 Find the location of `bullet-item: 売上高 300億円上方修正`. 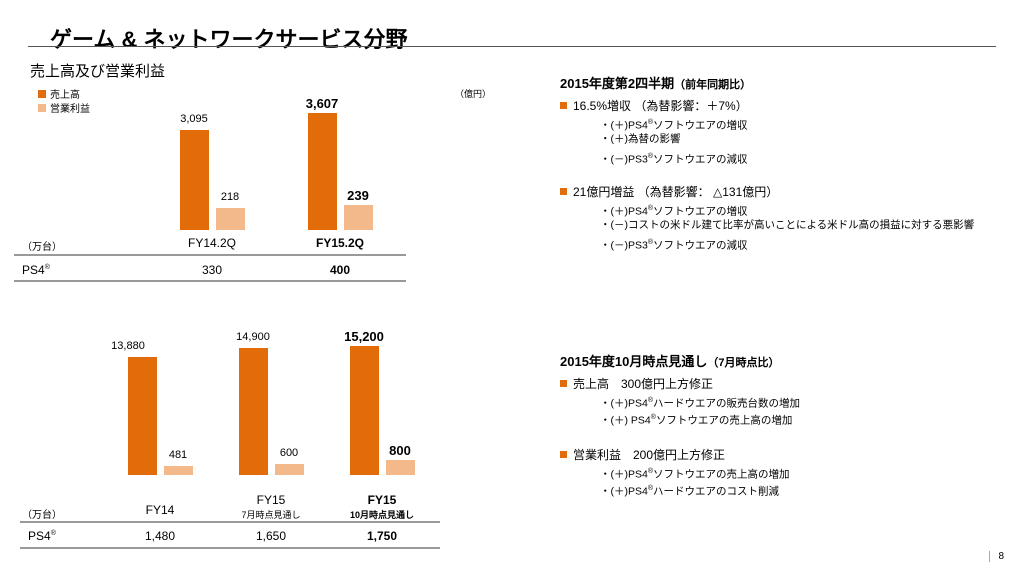

bullet-item: 売上高 300億円上方修正 is located at coordinates (680, 383).